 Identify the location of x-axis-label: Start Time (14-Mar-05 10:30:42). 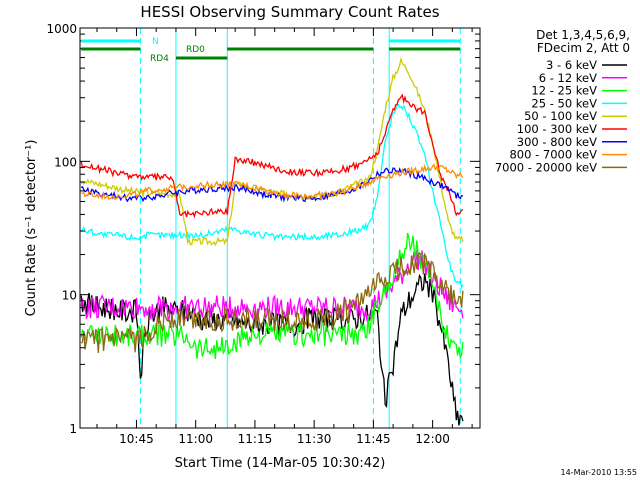
(280, 463).